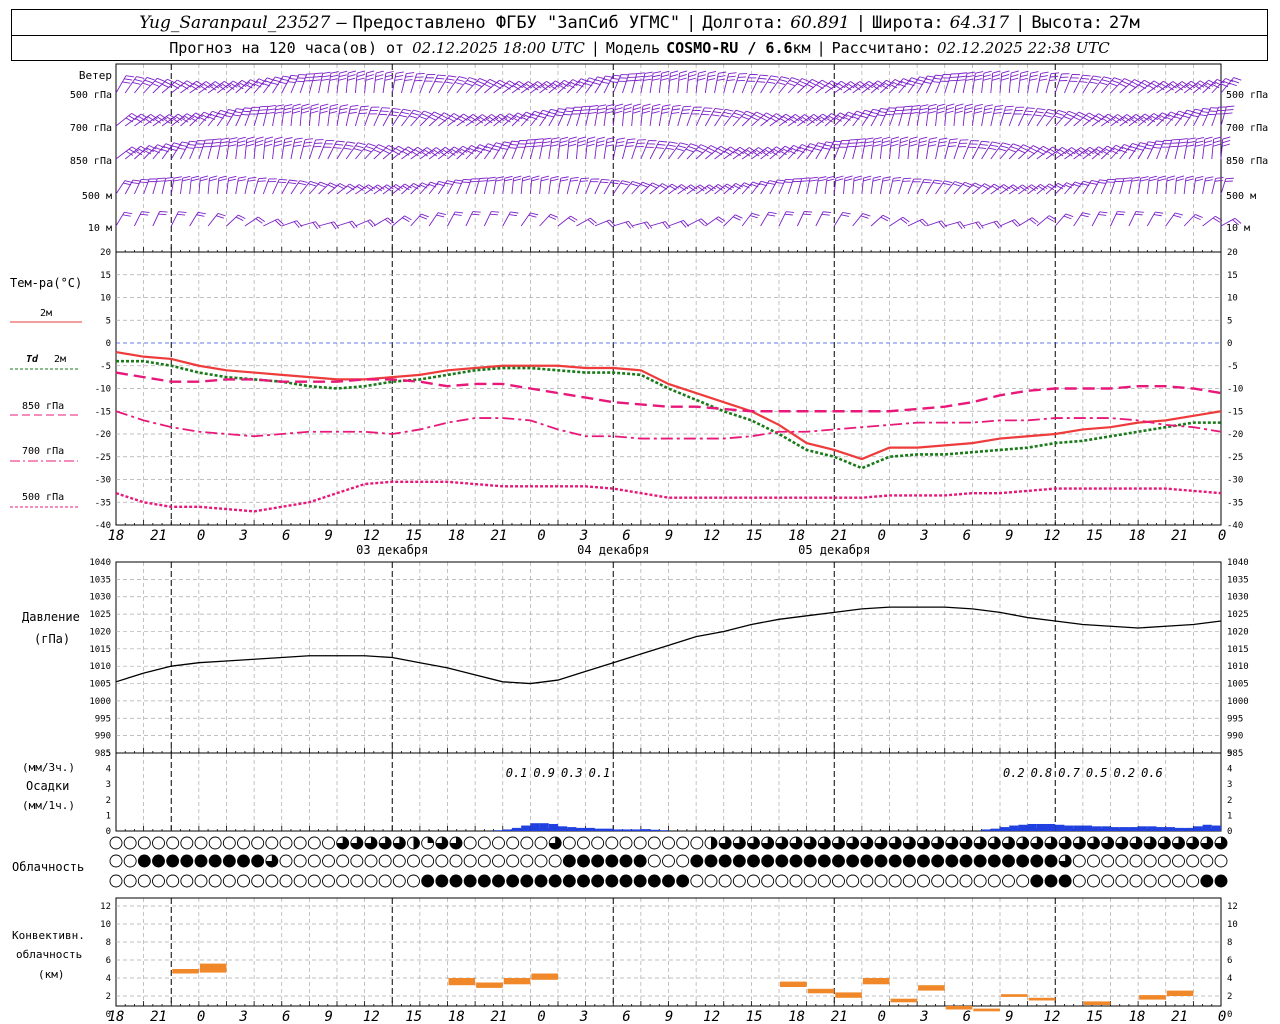 This screenshot has width=1280, height=1024. Describe the element at coordinates (1229, 961) in the screenshot. I see `conv-y-tick-right: 6` at that location.